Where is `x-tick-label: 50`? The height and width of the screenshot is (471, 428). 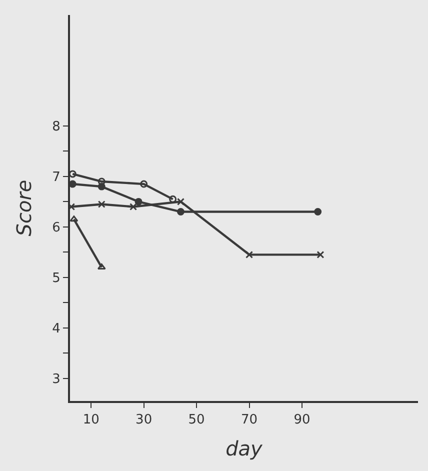
x-tick-label: 50 is located at coordinates (196, 420).